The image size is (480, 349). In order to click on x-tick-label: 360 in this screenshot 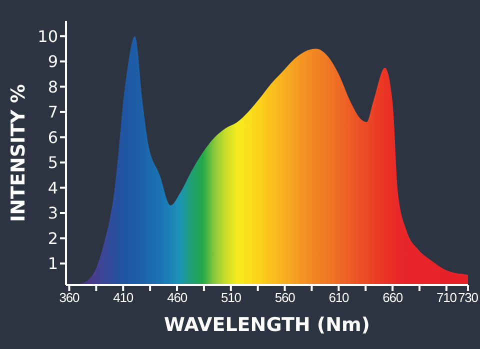, I will do `click(69, 298)`.